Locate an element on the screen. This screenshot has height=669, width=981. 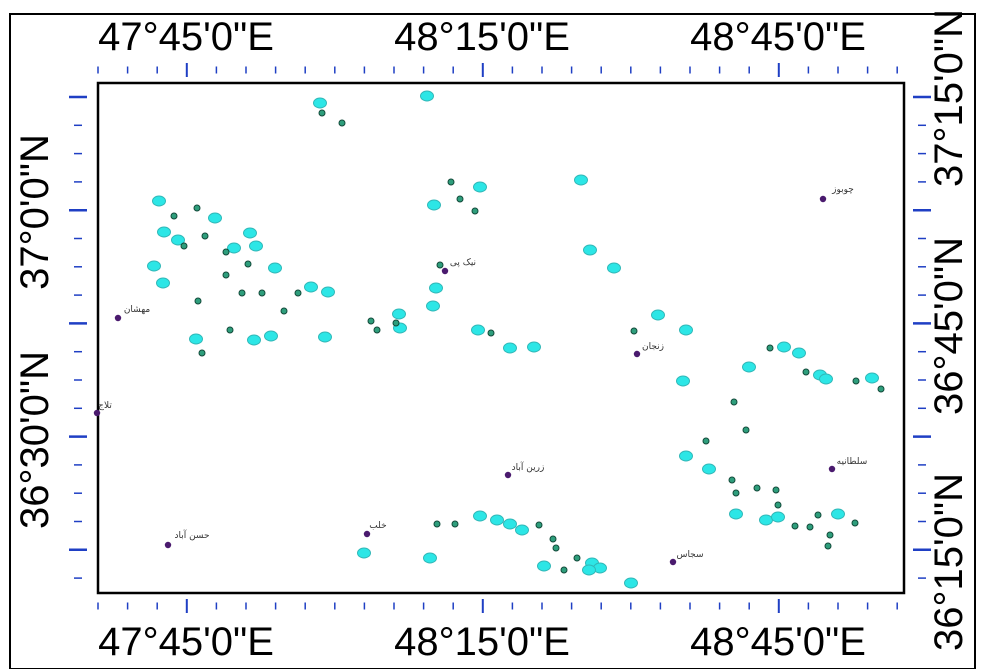
right-label-3: 36°15'0"N is located at coordinates (949, 562).